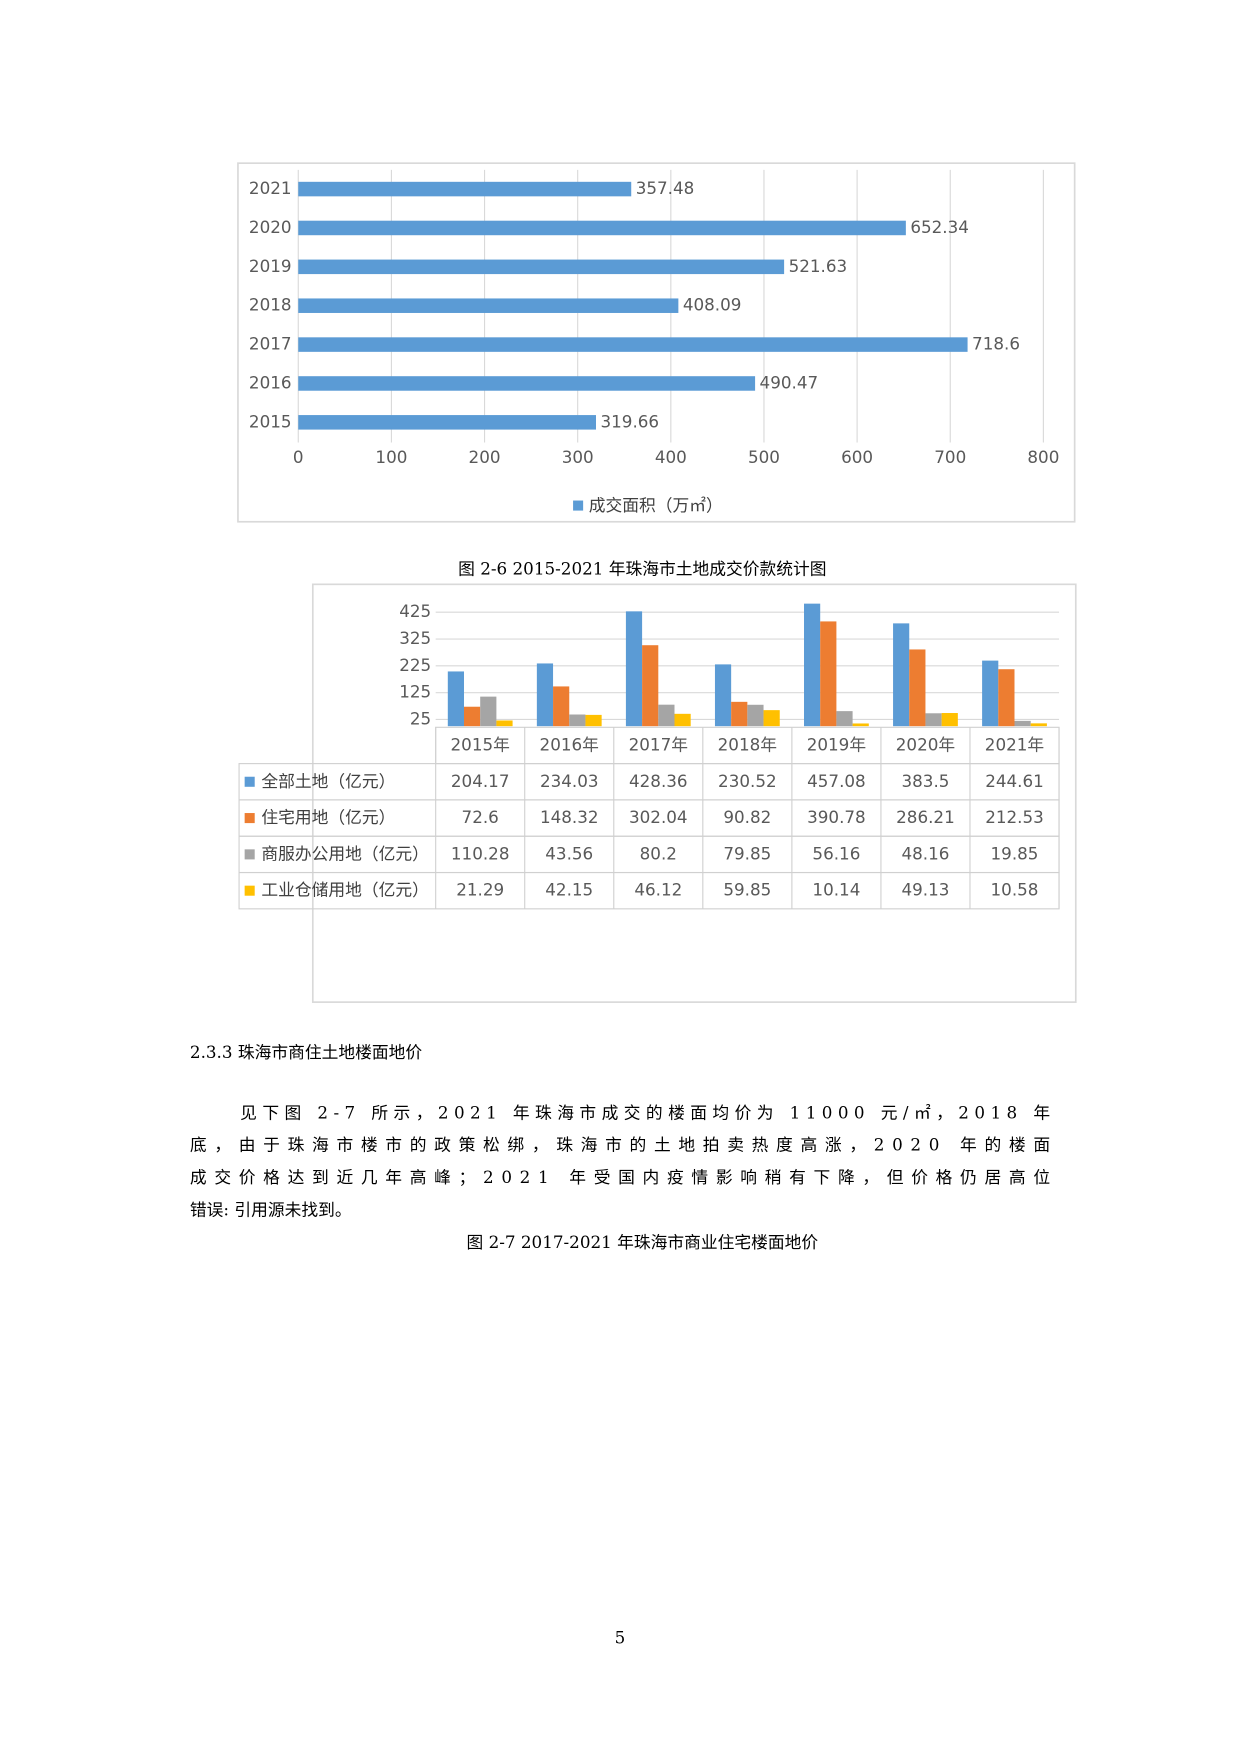 The image size is (1240, 1754). I want to click on y-tick-label: 2015, so click(270, 421).